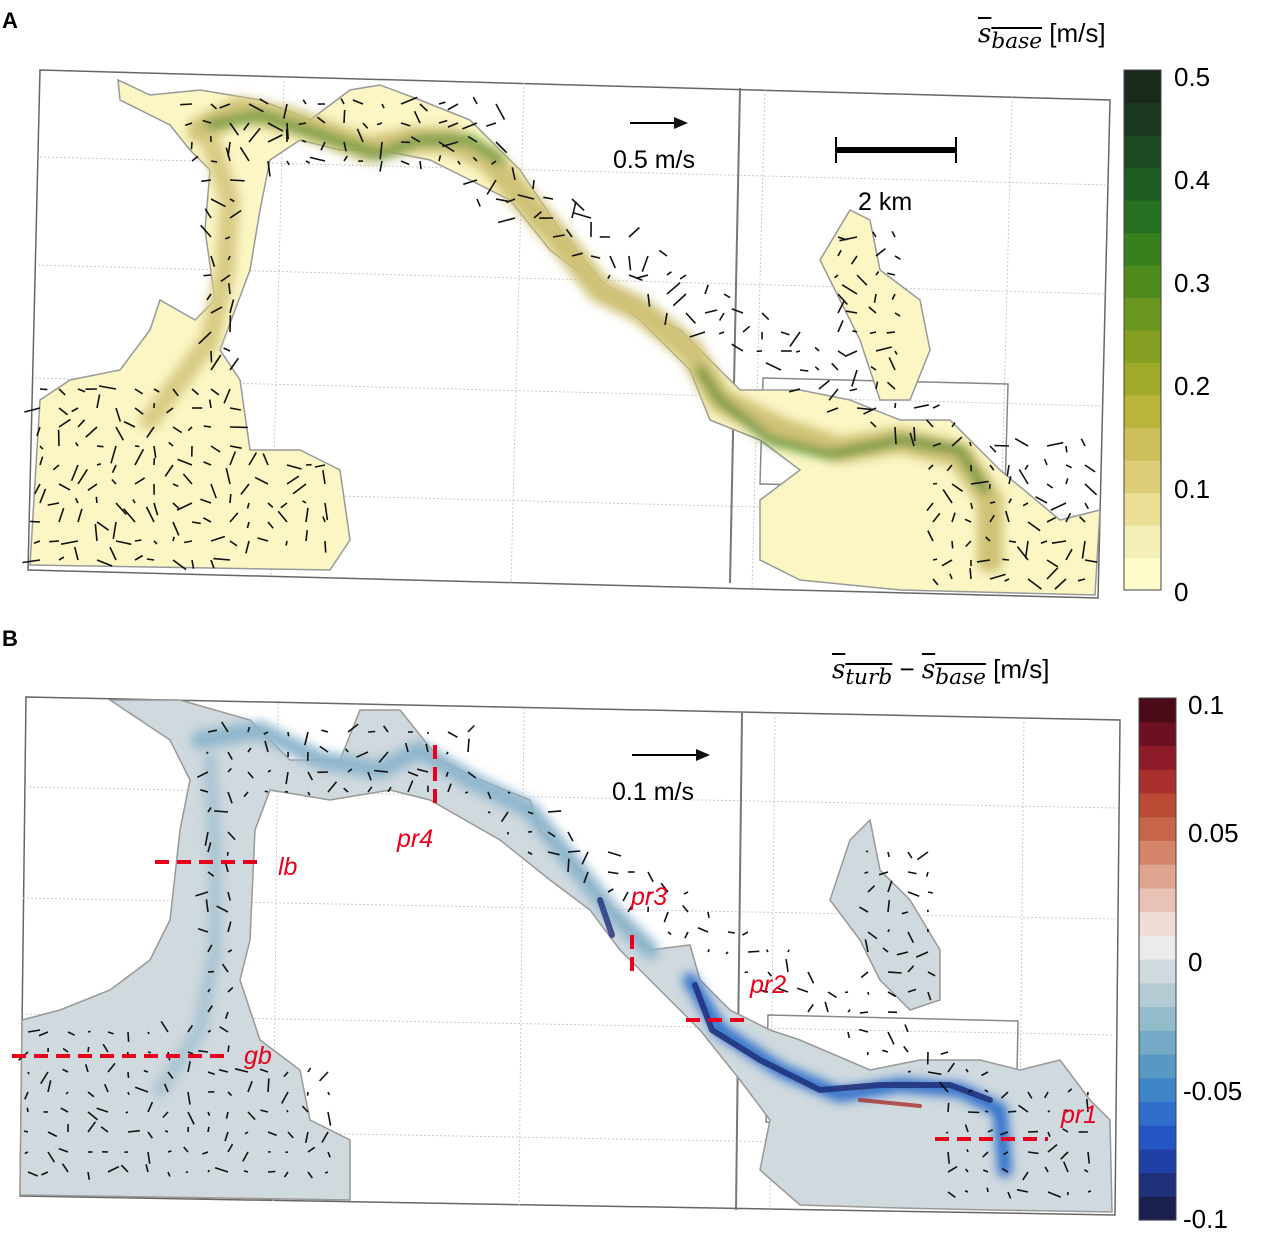 The image size is (1267, 1237). Describe the element at coordinates (1195, 962) in the screenshot. I see `colorbar-b-tick-2: 0` at that location.